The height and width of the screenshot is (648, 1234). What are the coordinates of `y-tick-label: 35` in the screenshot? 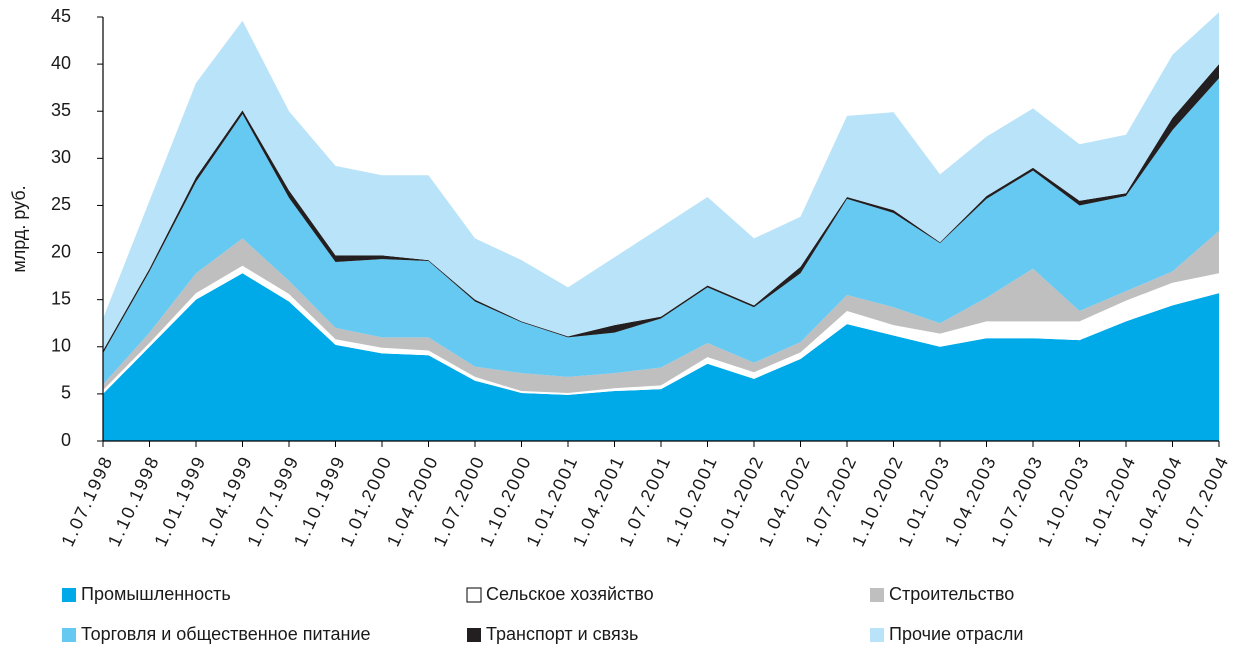 It's located at (61, 110).